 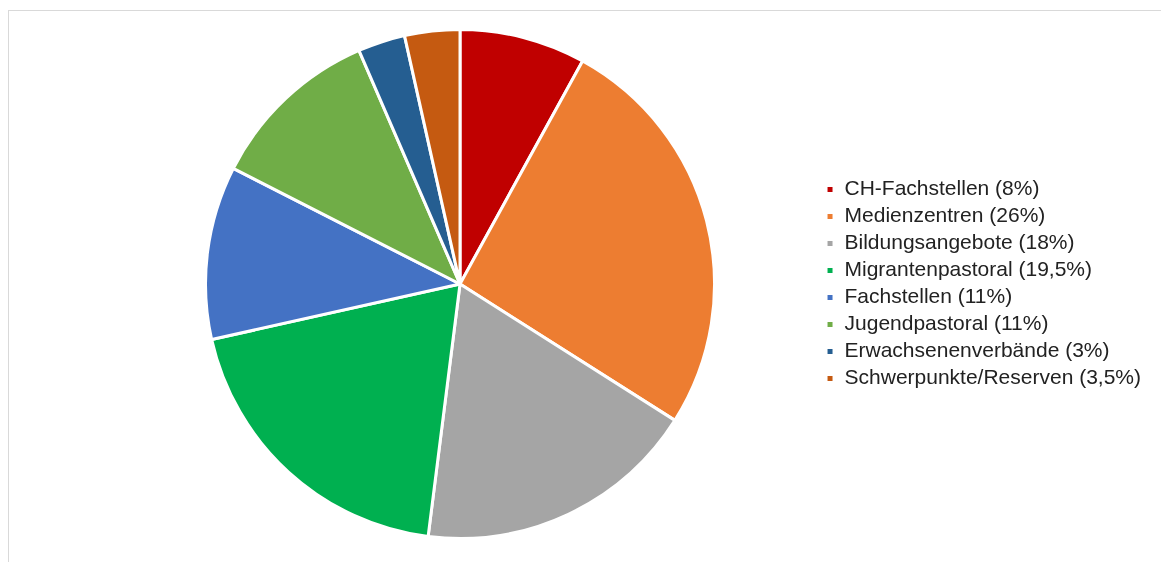 What do you see at coordinates (977, 350) in the screenshot?
I see `legend-label: Erwachsenenverbände (3%)` at bounding box center [977, 350].